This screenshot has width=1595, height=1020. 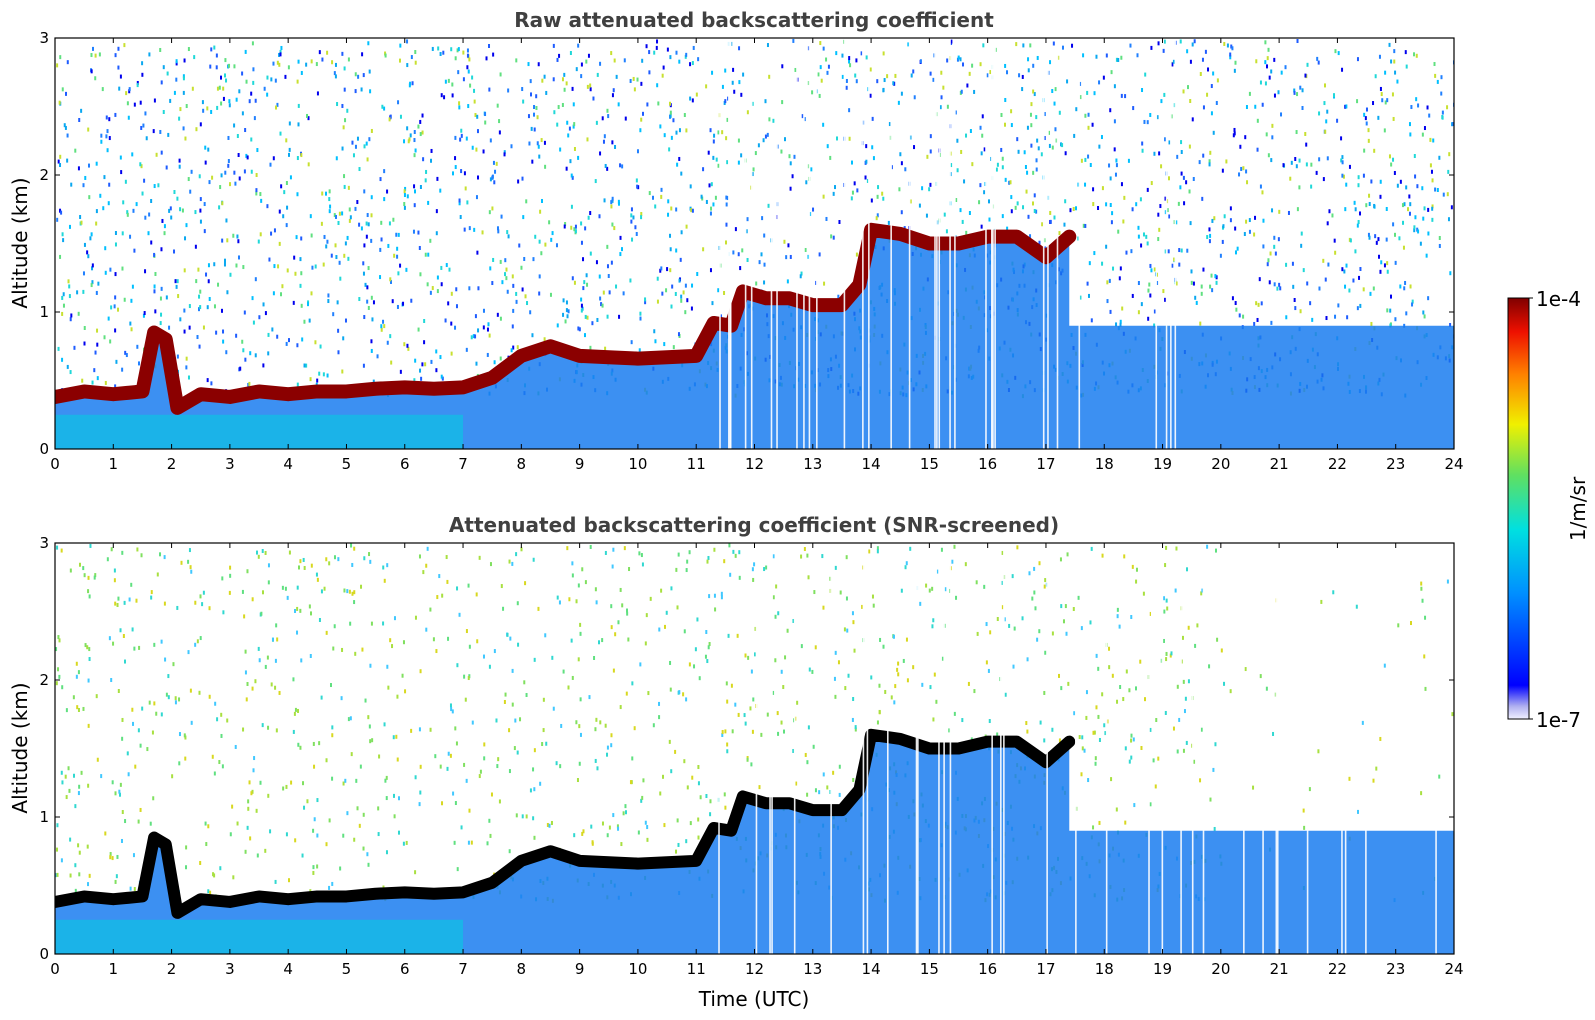 What do you see at coordinates (754, 969) in the screenshot?
I see `x-tick-label: 12` at bounding box center [754, 969].